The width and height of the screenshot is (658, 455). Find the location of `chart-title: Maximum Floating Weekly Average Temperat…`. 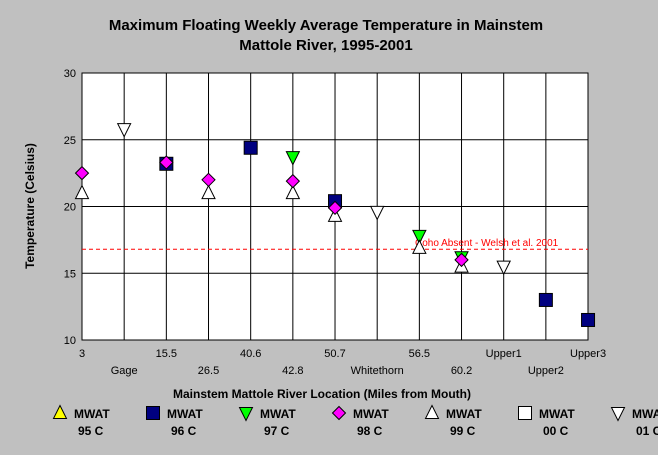

chart-title: Maximum Floating Weekly Average Temperat… is located at coordinates (326, 25).